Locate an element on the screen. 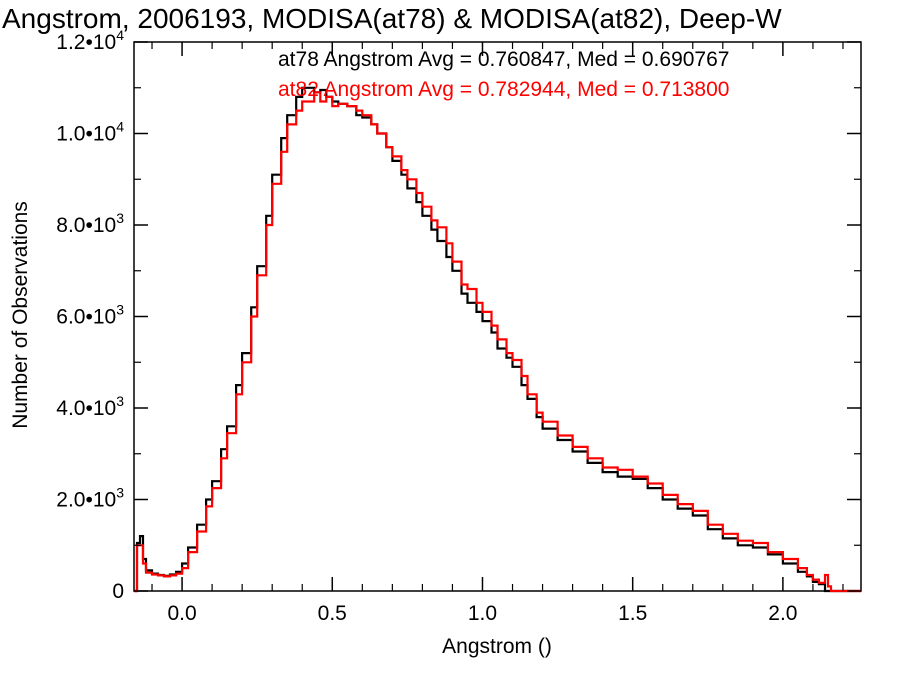  y-axis-label: Number of Observations is located at coordinates (20, 315).